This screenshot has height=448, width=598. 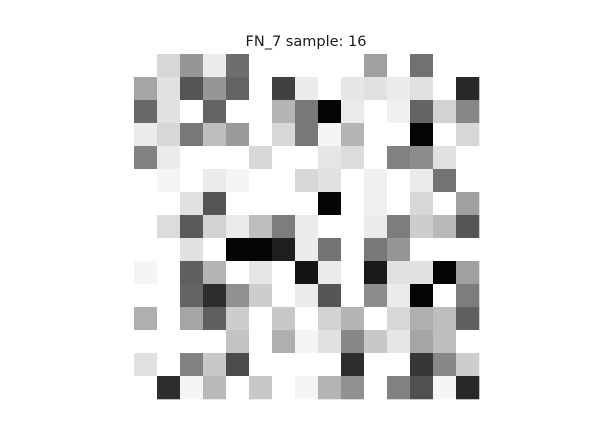 What do you see at coordinates (330, 158) in the screenshot?
I see `heatmap-cell-r4-c8` at bounding box center [330, 158].